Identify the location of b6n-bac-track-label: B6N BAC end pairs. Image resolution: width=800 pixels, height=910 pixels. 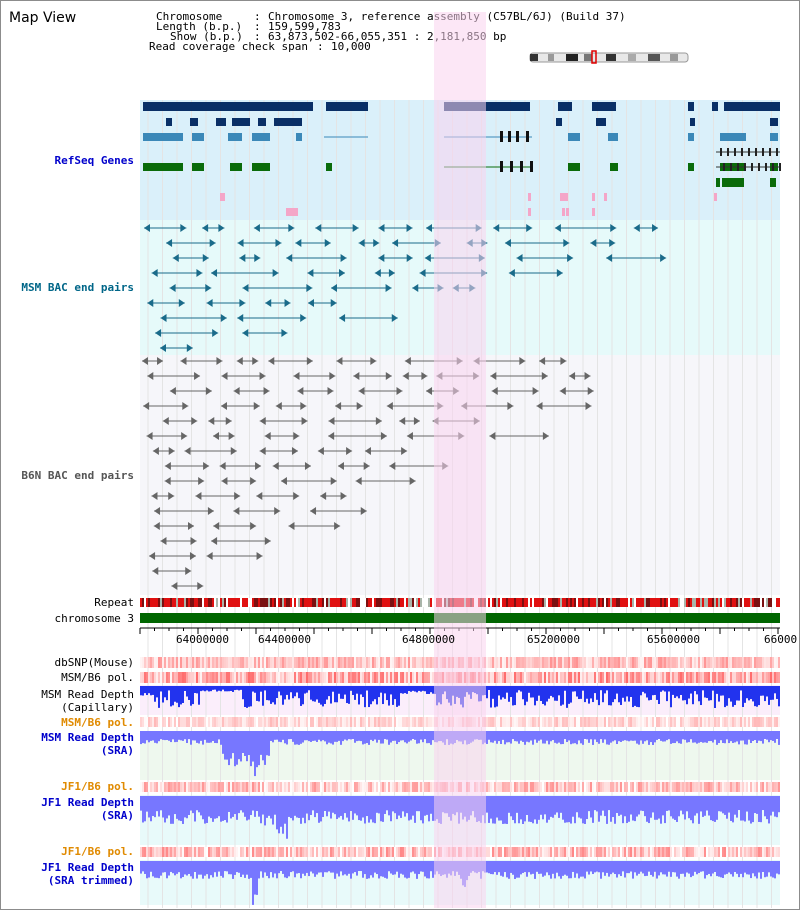
(77, 475).